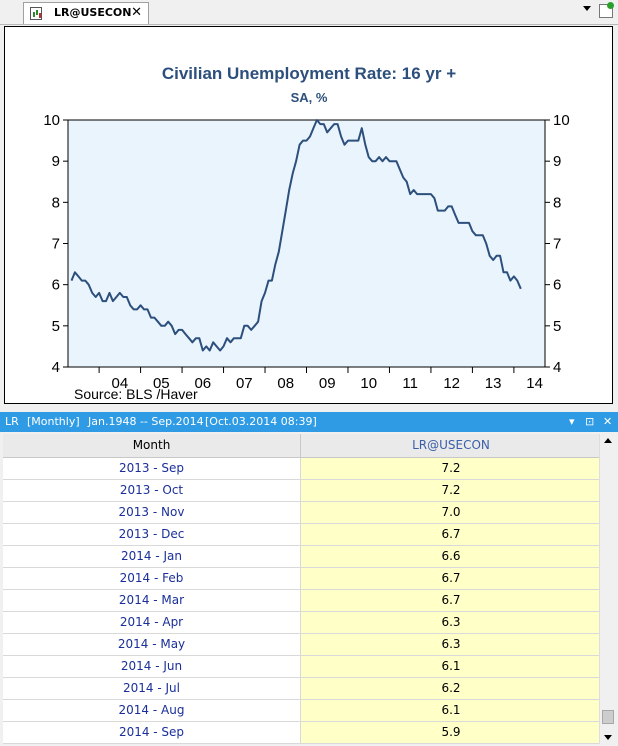 The width and height of the screenshot is (618, 746). What do you see at coordinates (327, 383) in the screenshot?
I see `x-tick-label: 09` at bounding box center [327, 383].